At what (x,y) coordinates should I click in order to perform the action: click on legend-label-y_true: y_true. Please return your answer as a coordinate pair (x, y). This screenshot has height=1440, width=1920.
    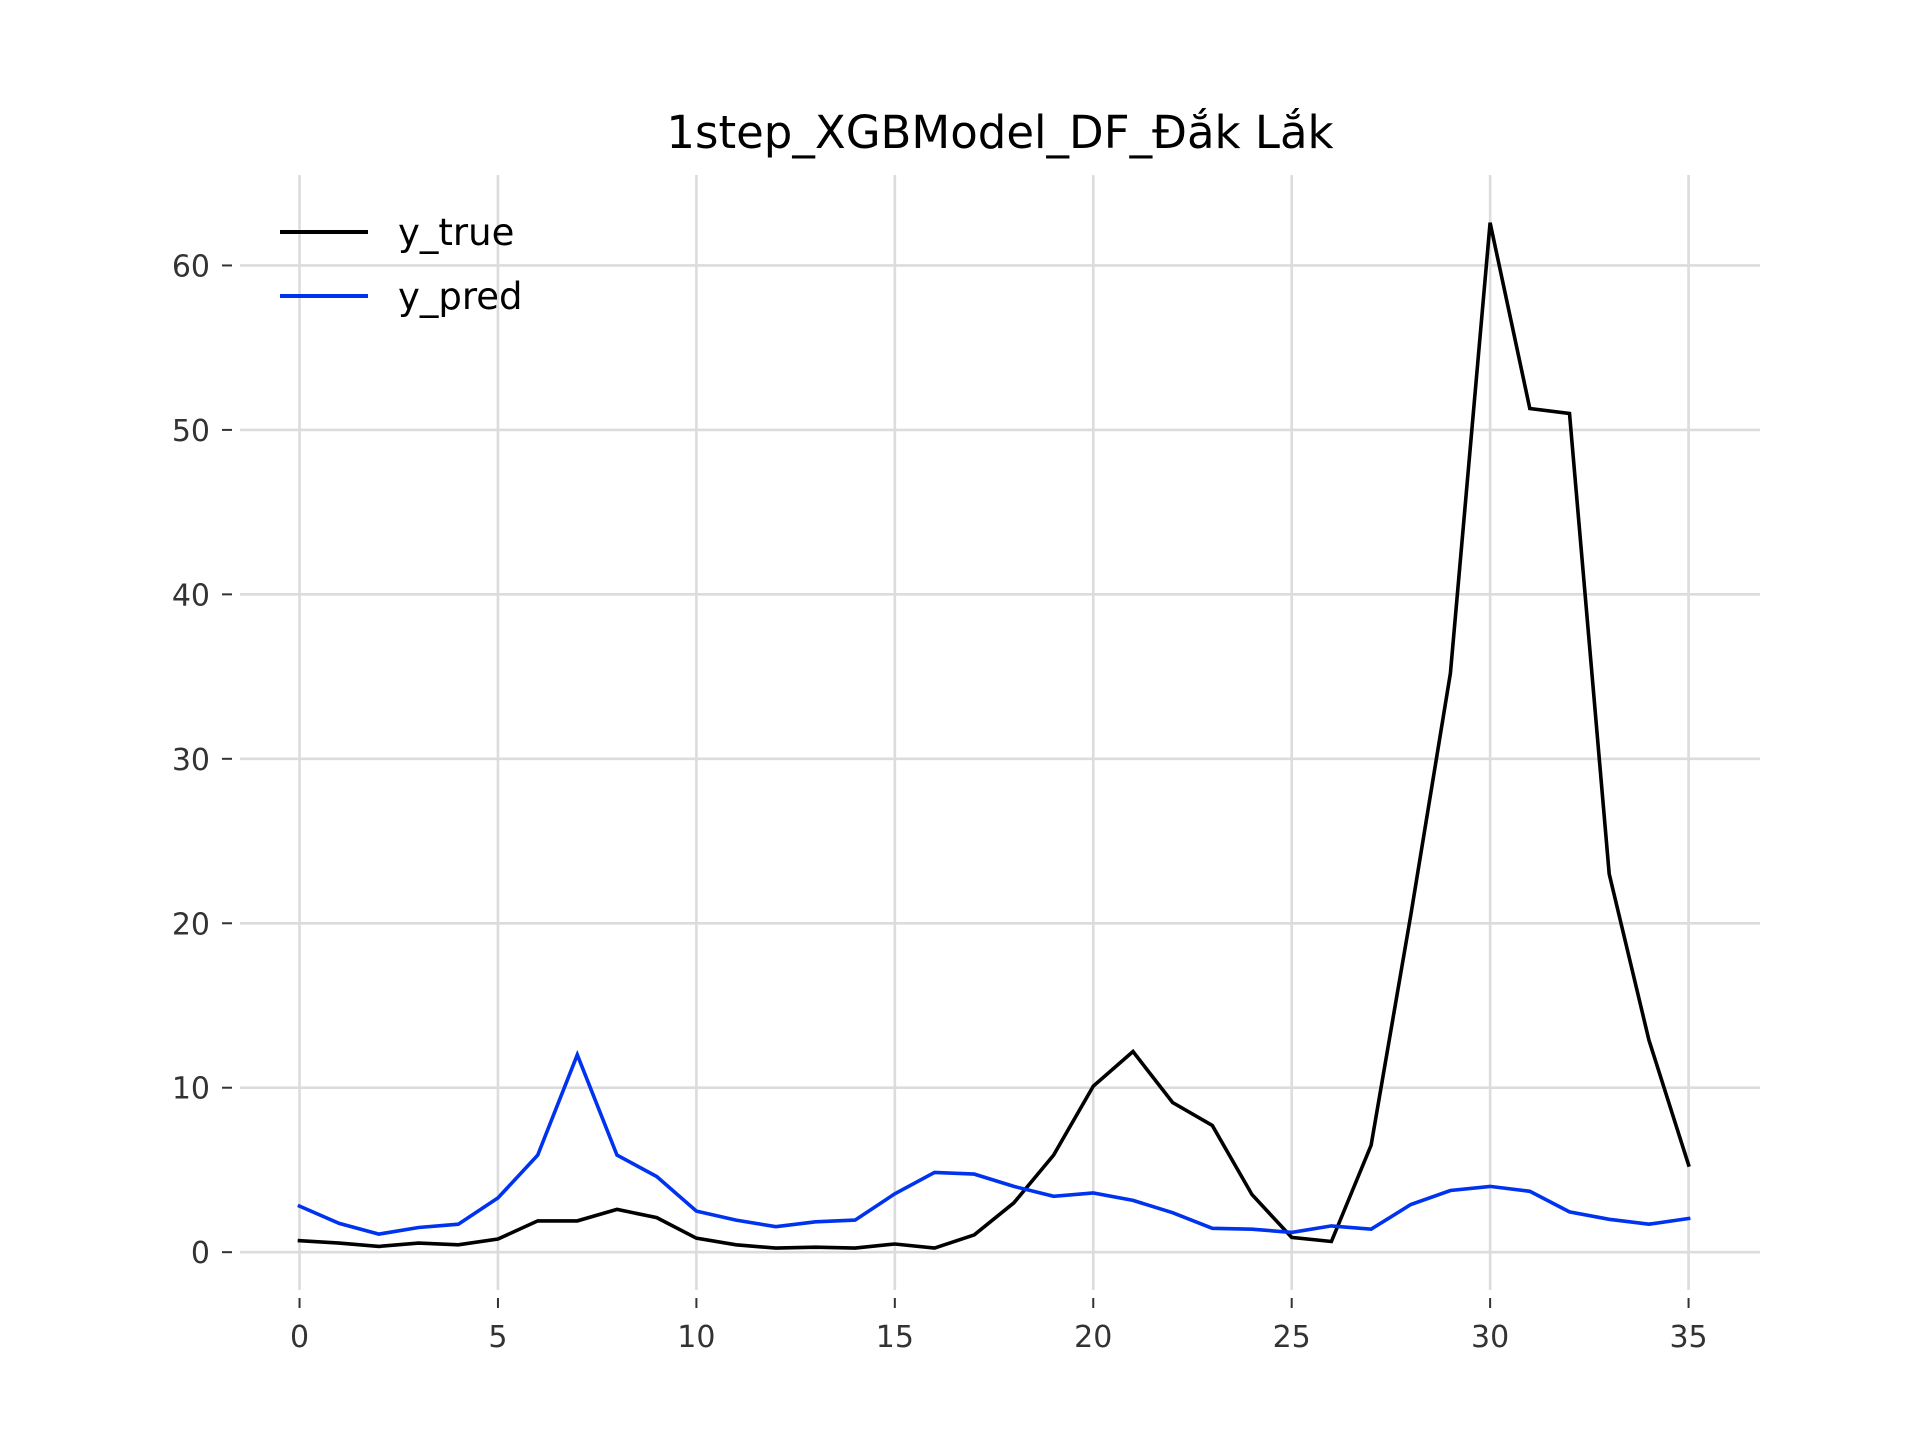
    Looking at the image, I should click on (456, 232).